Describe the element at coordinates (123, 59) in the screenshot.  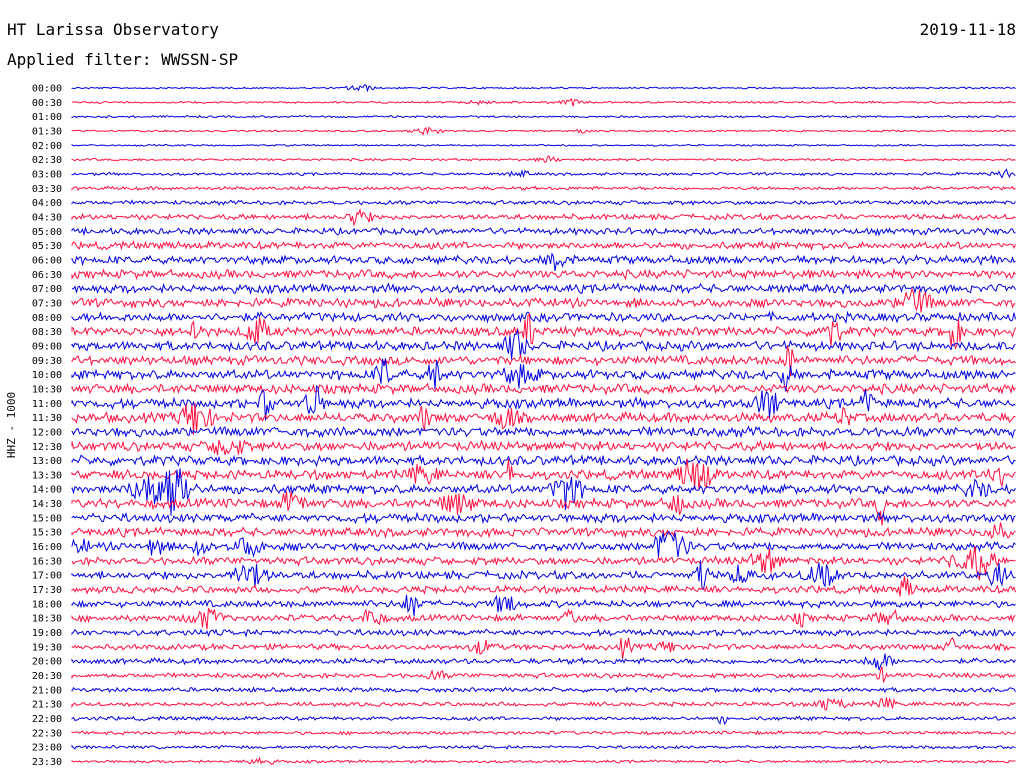
I see `filter-label: Applied filter: WWSSN-SP` at that location.